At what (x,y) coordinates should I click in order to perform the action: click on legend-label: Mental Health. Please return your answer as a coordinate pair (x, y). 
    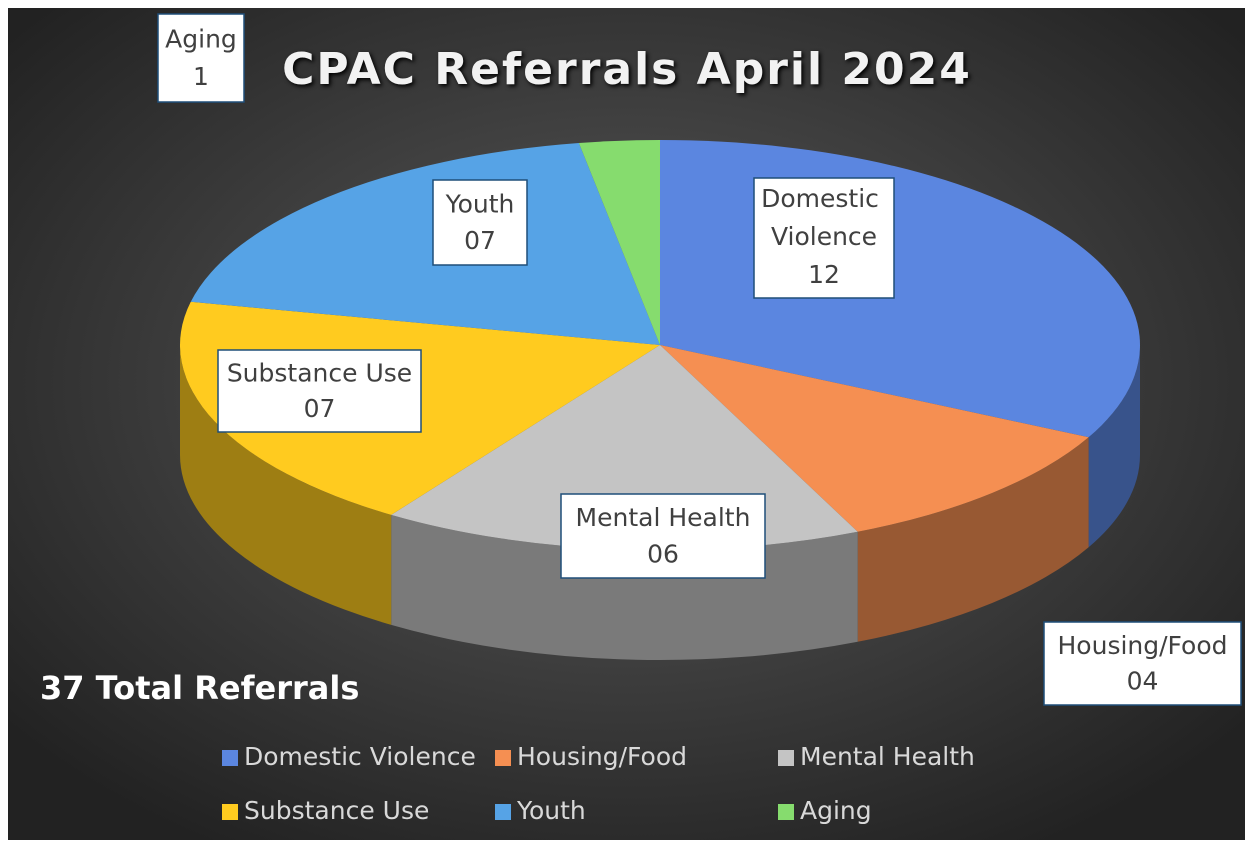
    Looking at the image, I should click on (887, 756).